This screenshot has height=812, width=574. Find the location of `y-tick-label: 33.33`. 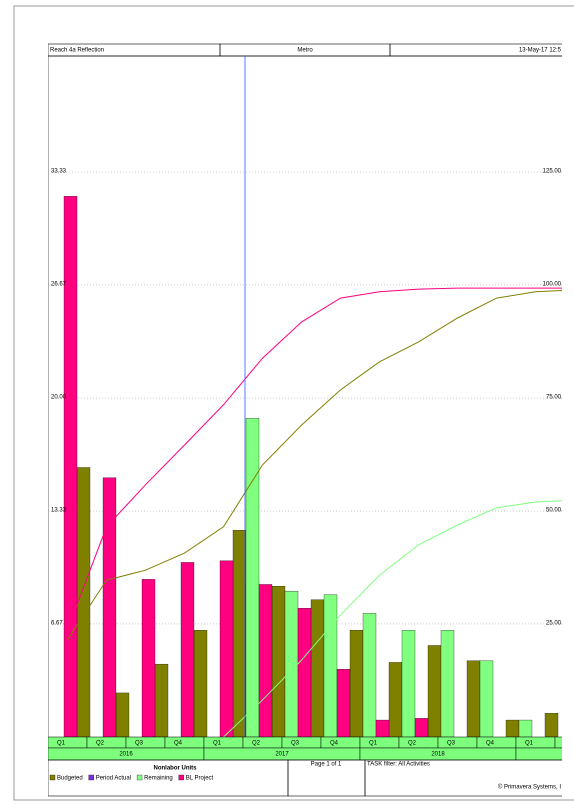

y-tick-label: 33.33 is located at coordinates (59, 172).